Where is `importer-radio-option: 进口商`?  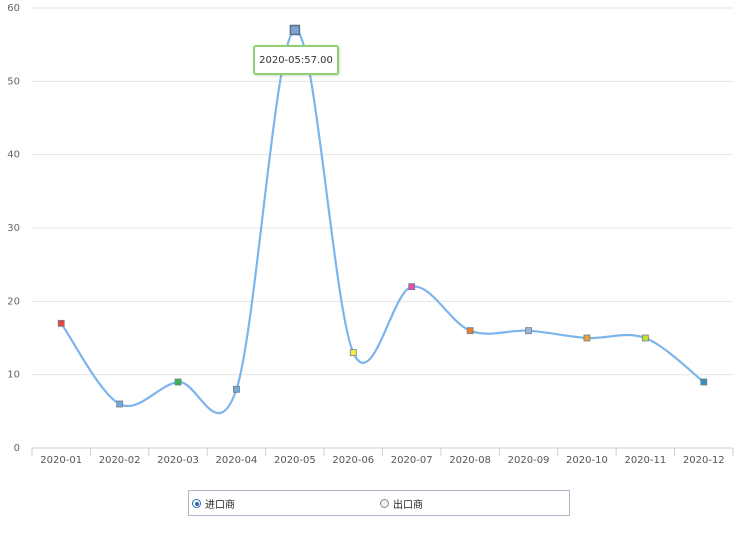
importer-radio-option: 进口商 is located at coordinates (213, 503).